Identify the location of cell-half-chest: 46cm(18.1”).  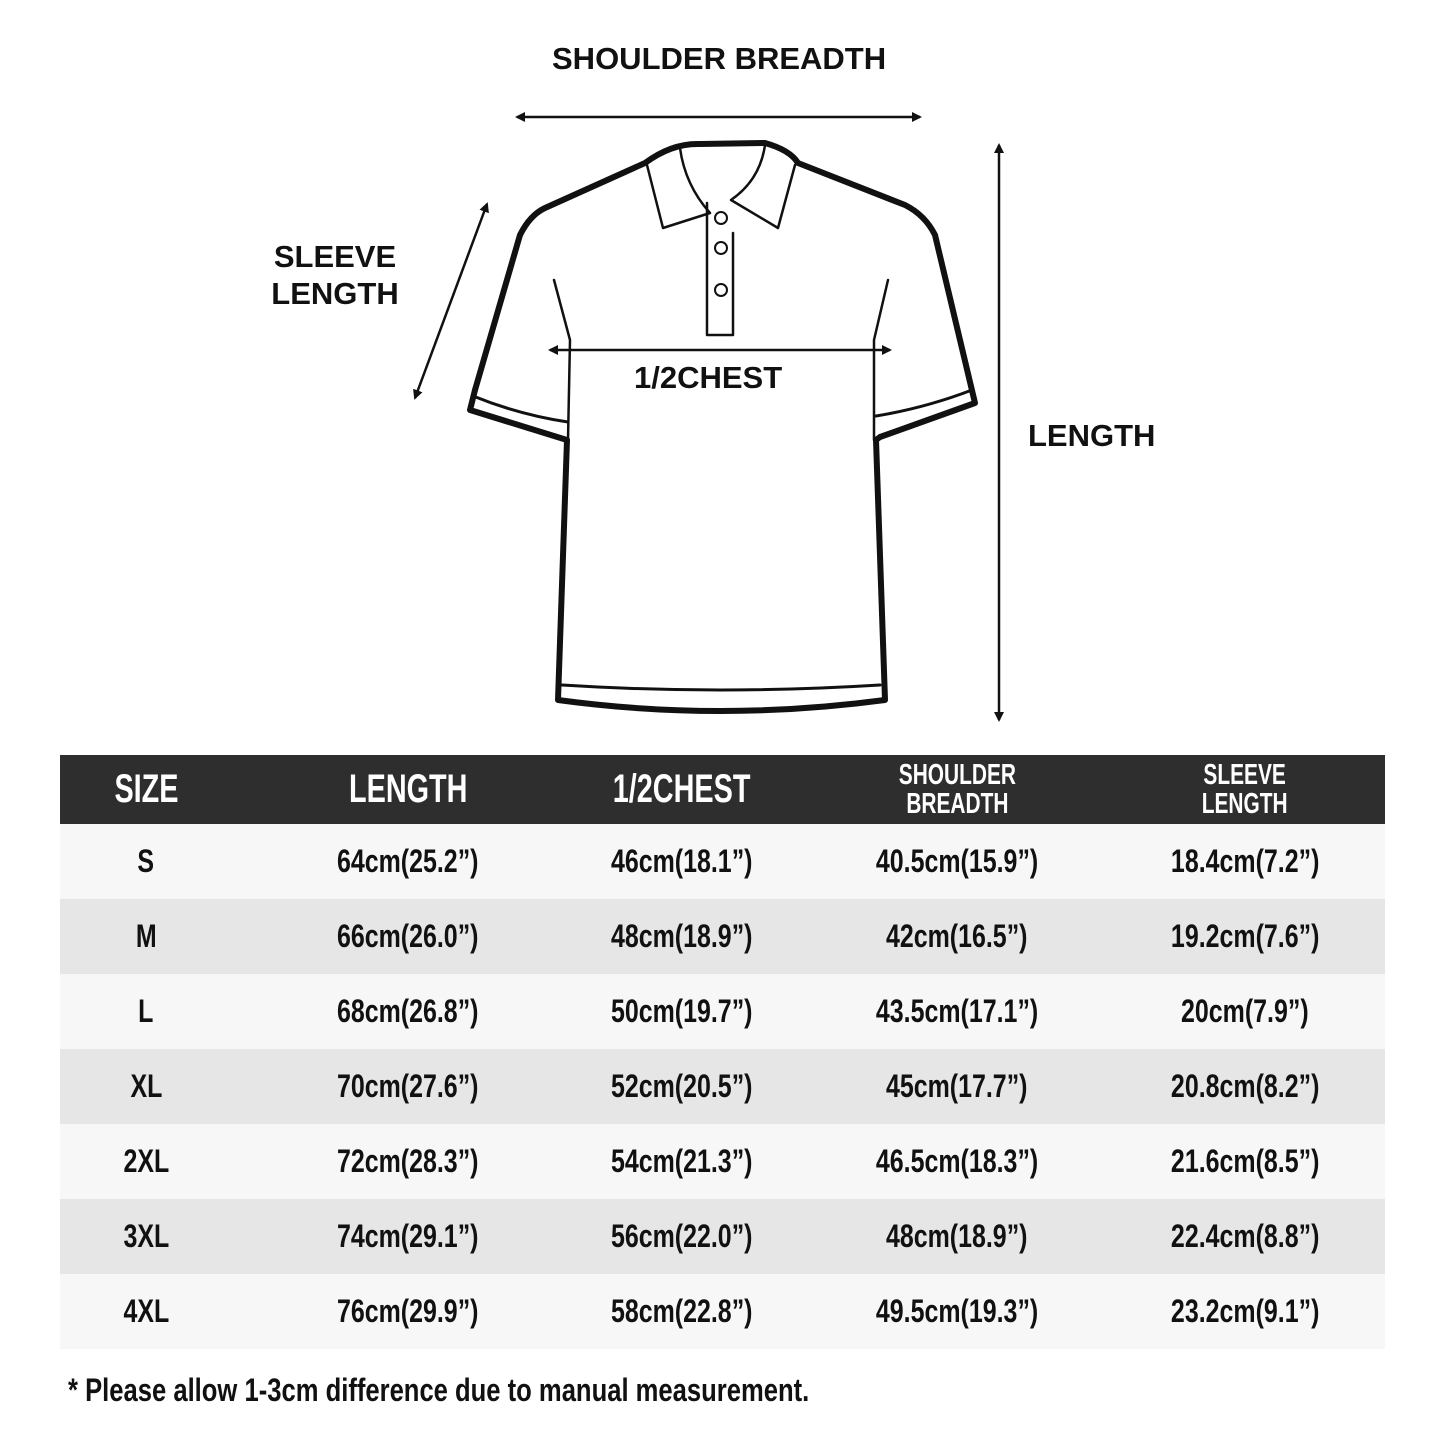
(682, 861).